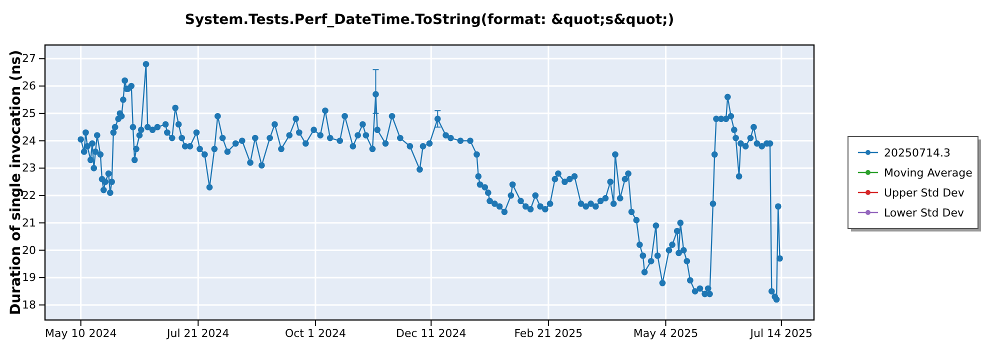  What do you see at coordinates (548, 333) in the screenshot?
I see `x-tick-label: Feb 21 2025` at bounding box center [548, 333].